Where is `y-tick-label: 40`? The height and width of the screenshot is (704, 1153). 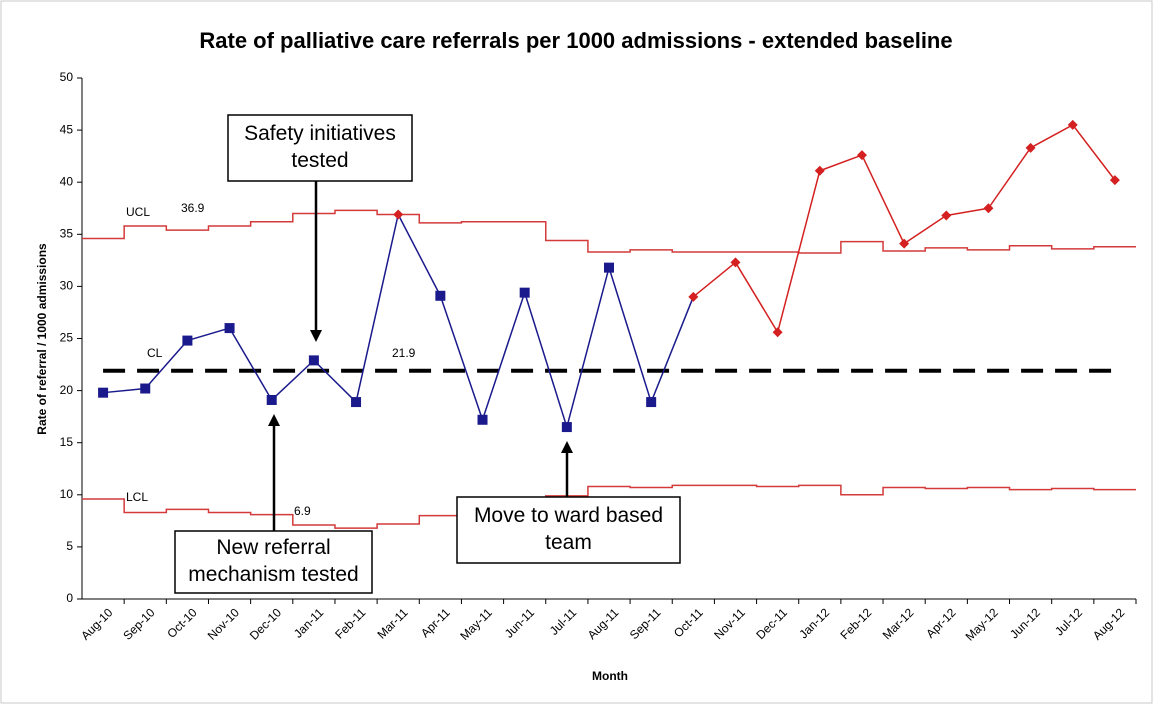
y-tick-label: 40 is located at coordinates (67, 181).